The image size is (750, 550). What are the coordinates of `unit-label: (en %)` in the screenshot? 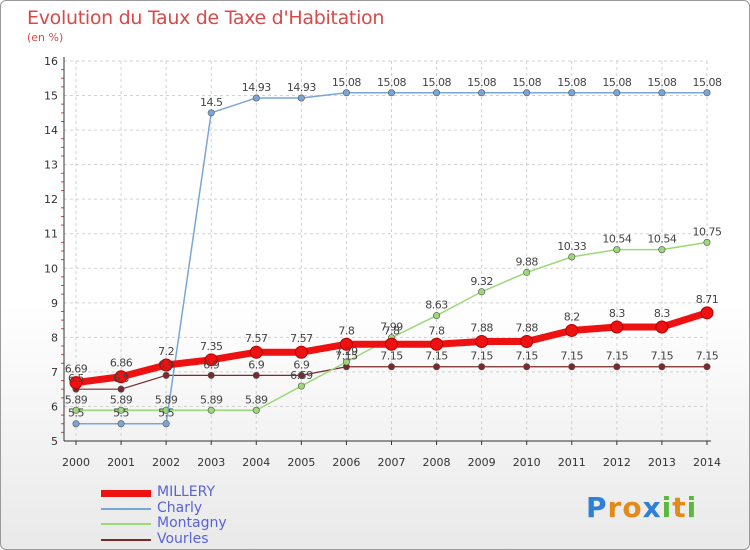 It's located at (45, 37).